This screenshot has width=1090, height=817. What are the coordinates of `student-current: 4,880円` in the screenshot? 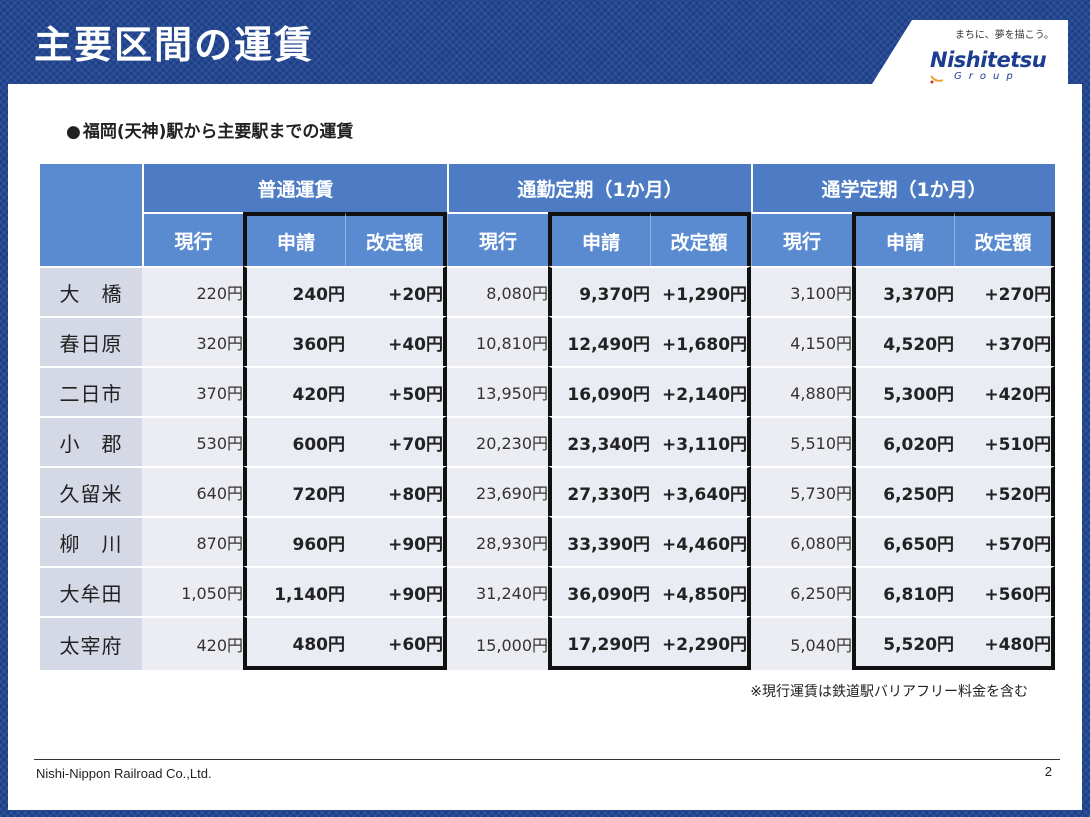 It's located at (802, 391).